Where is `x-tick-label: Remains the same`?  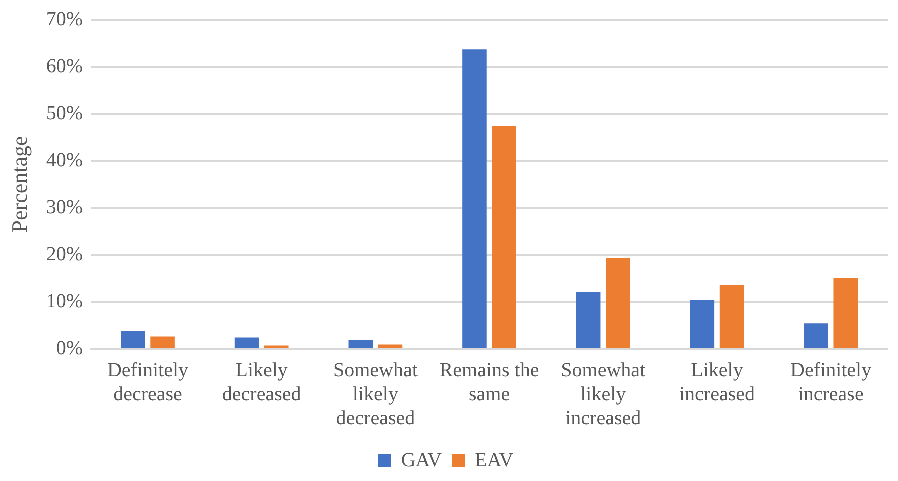 x-tick-label: Remains the same is located at coordinates (490, 382).